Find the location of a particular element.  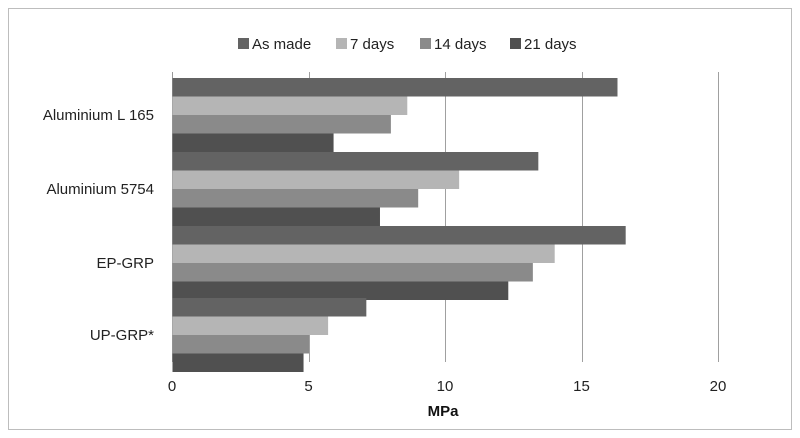

category-label: Aluminium L 165 is located at coordinates (98, 115).